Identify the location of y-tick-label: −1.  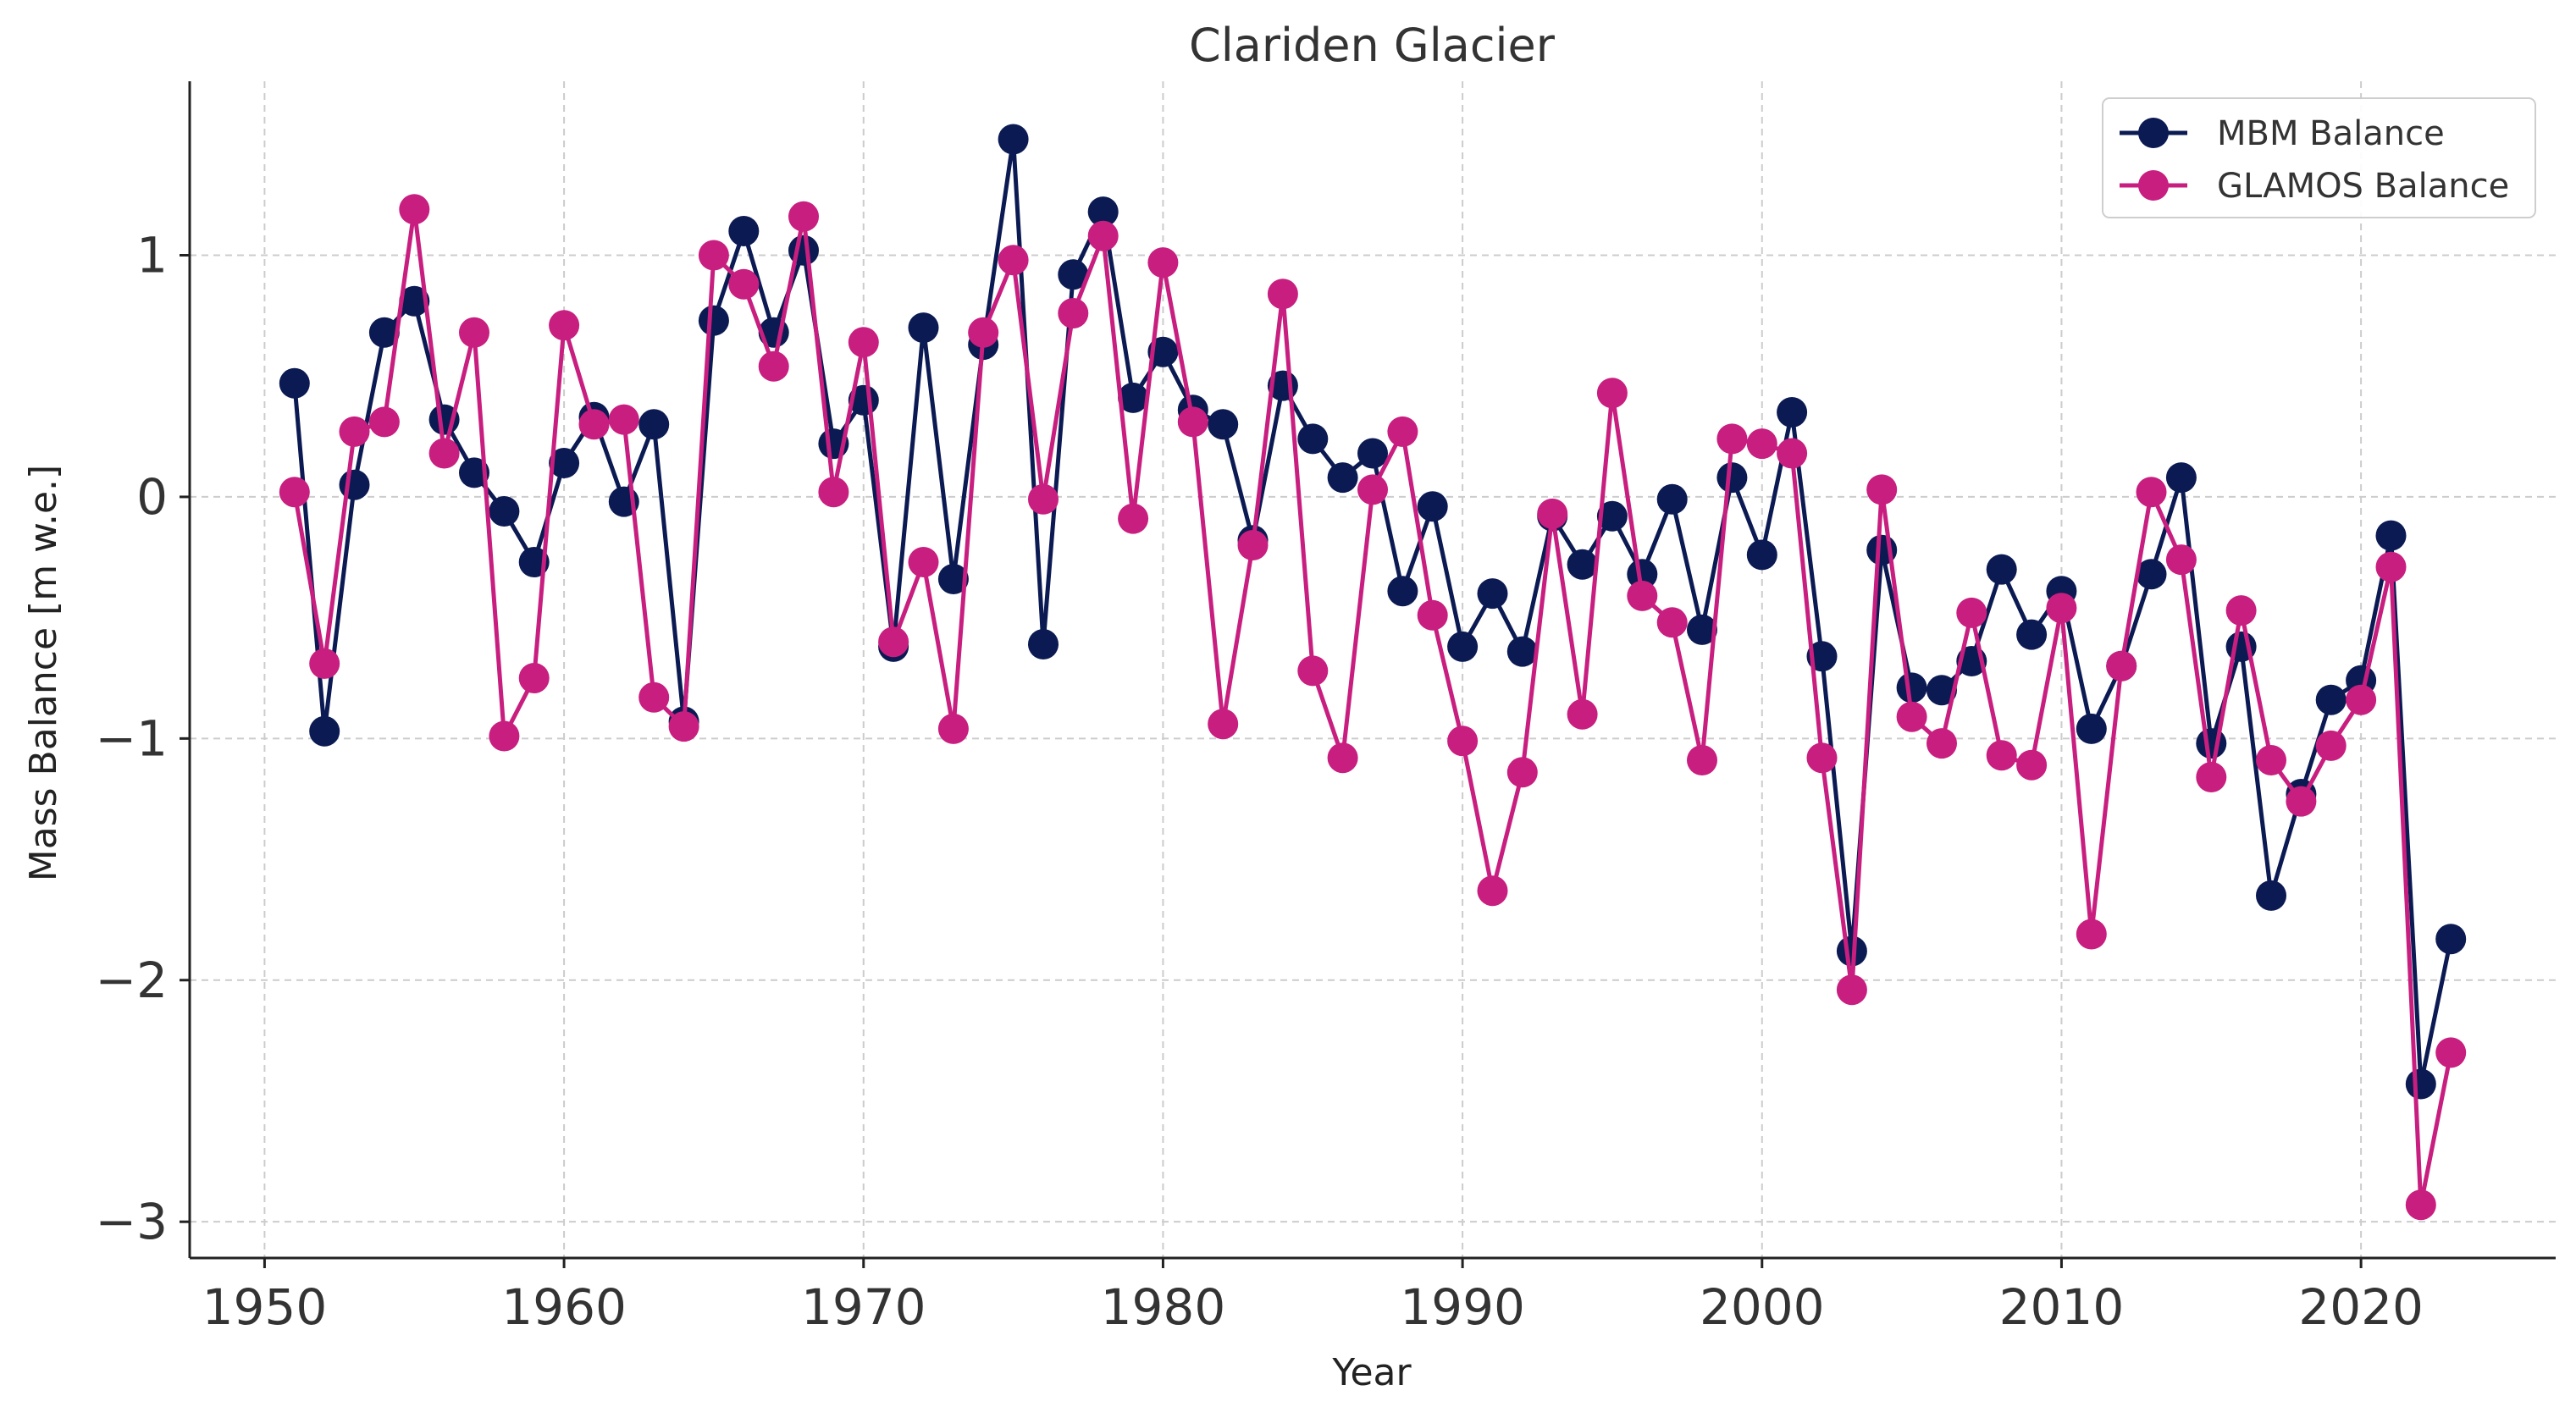
(132, 738).